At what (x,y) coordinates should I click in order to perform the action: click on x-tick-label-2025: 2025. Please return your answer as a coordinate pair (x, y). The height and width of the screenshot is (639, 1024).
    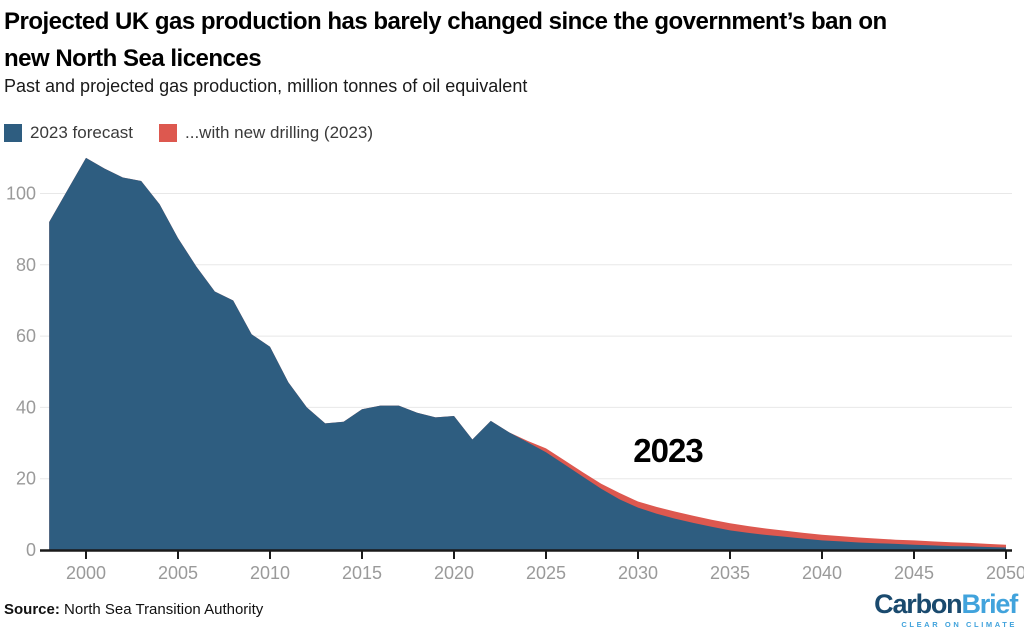
    Looking at the image, I should click on (546, 573).